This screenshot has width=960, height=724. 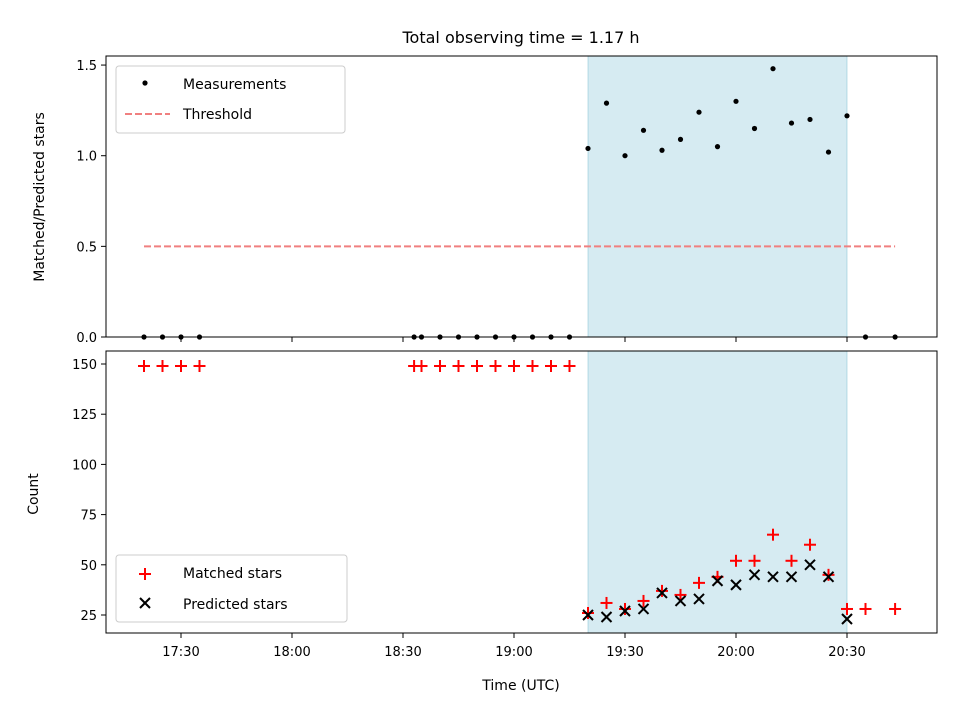 I want to click on top-legend: Measurements Threshold, so click(x=230, y=99).